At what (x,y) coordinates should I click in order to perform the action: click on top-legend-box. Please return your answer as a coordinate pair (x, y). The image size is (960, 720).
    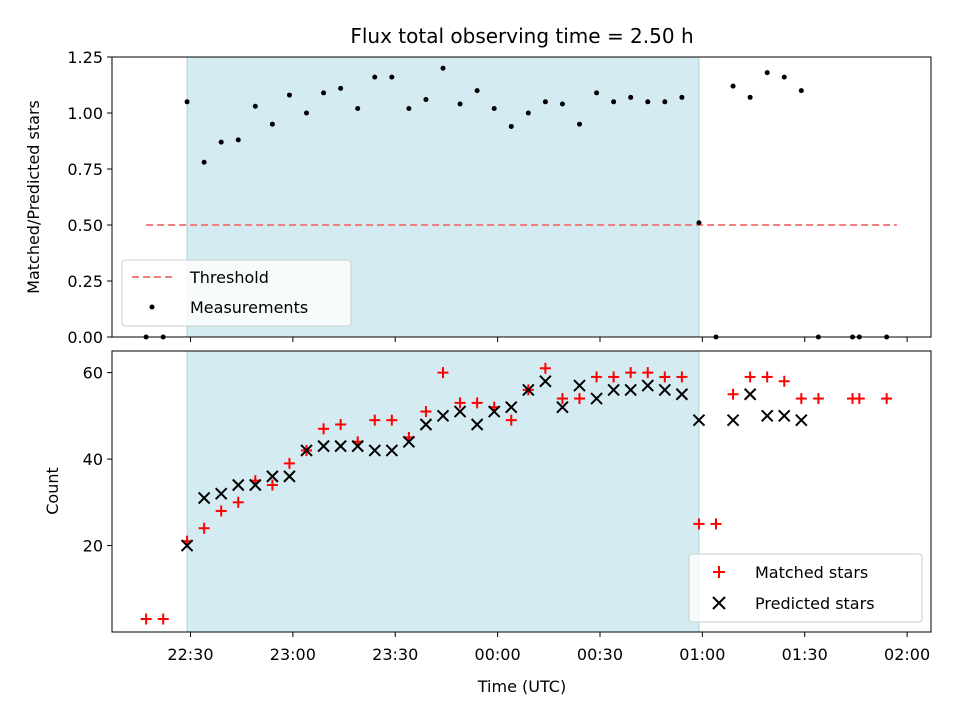
    Looking at the image, I should click on (236, 293).